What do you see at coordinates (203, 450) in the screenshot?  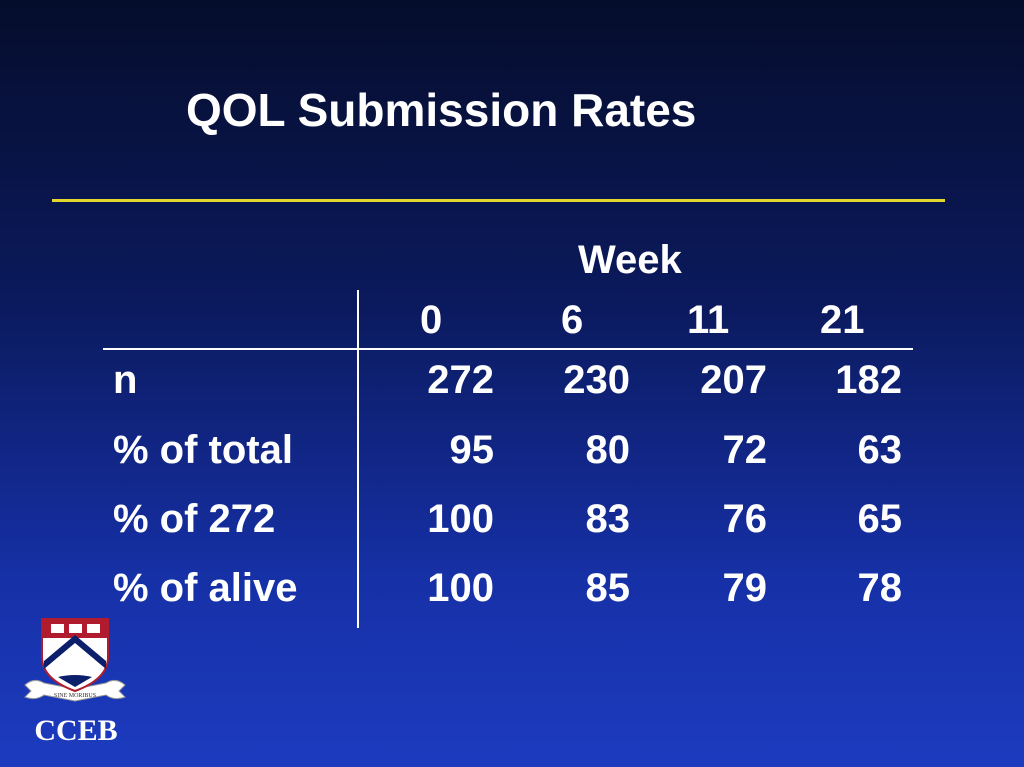 I see `row-label-pct-total: % of total` at bounding box center [203, 450].